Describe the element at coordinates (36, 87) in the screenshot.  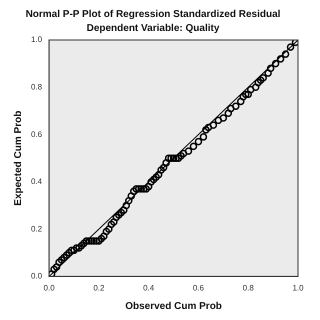
I see `y-tick-label: 0.8` at that location.